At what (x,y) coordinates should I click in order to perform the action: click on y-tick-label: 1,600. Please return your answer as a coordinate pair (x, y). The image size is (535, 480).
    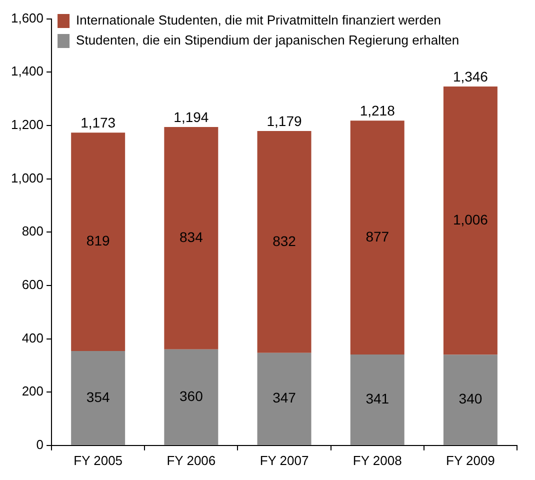
    Looking at the image, I should click on (27, 18).